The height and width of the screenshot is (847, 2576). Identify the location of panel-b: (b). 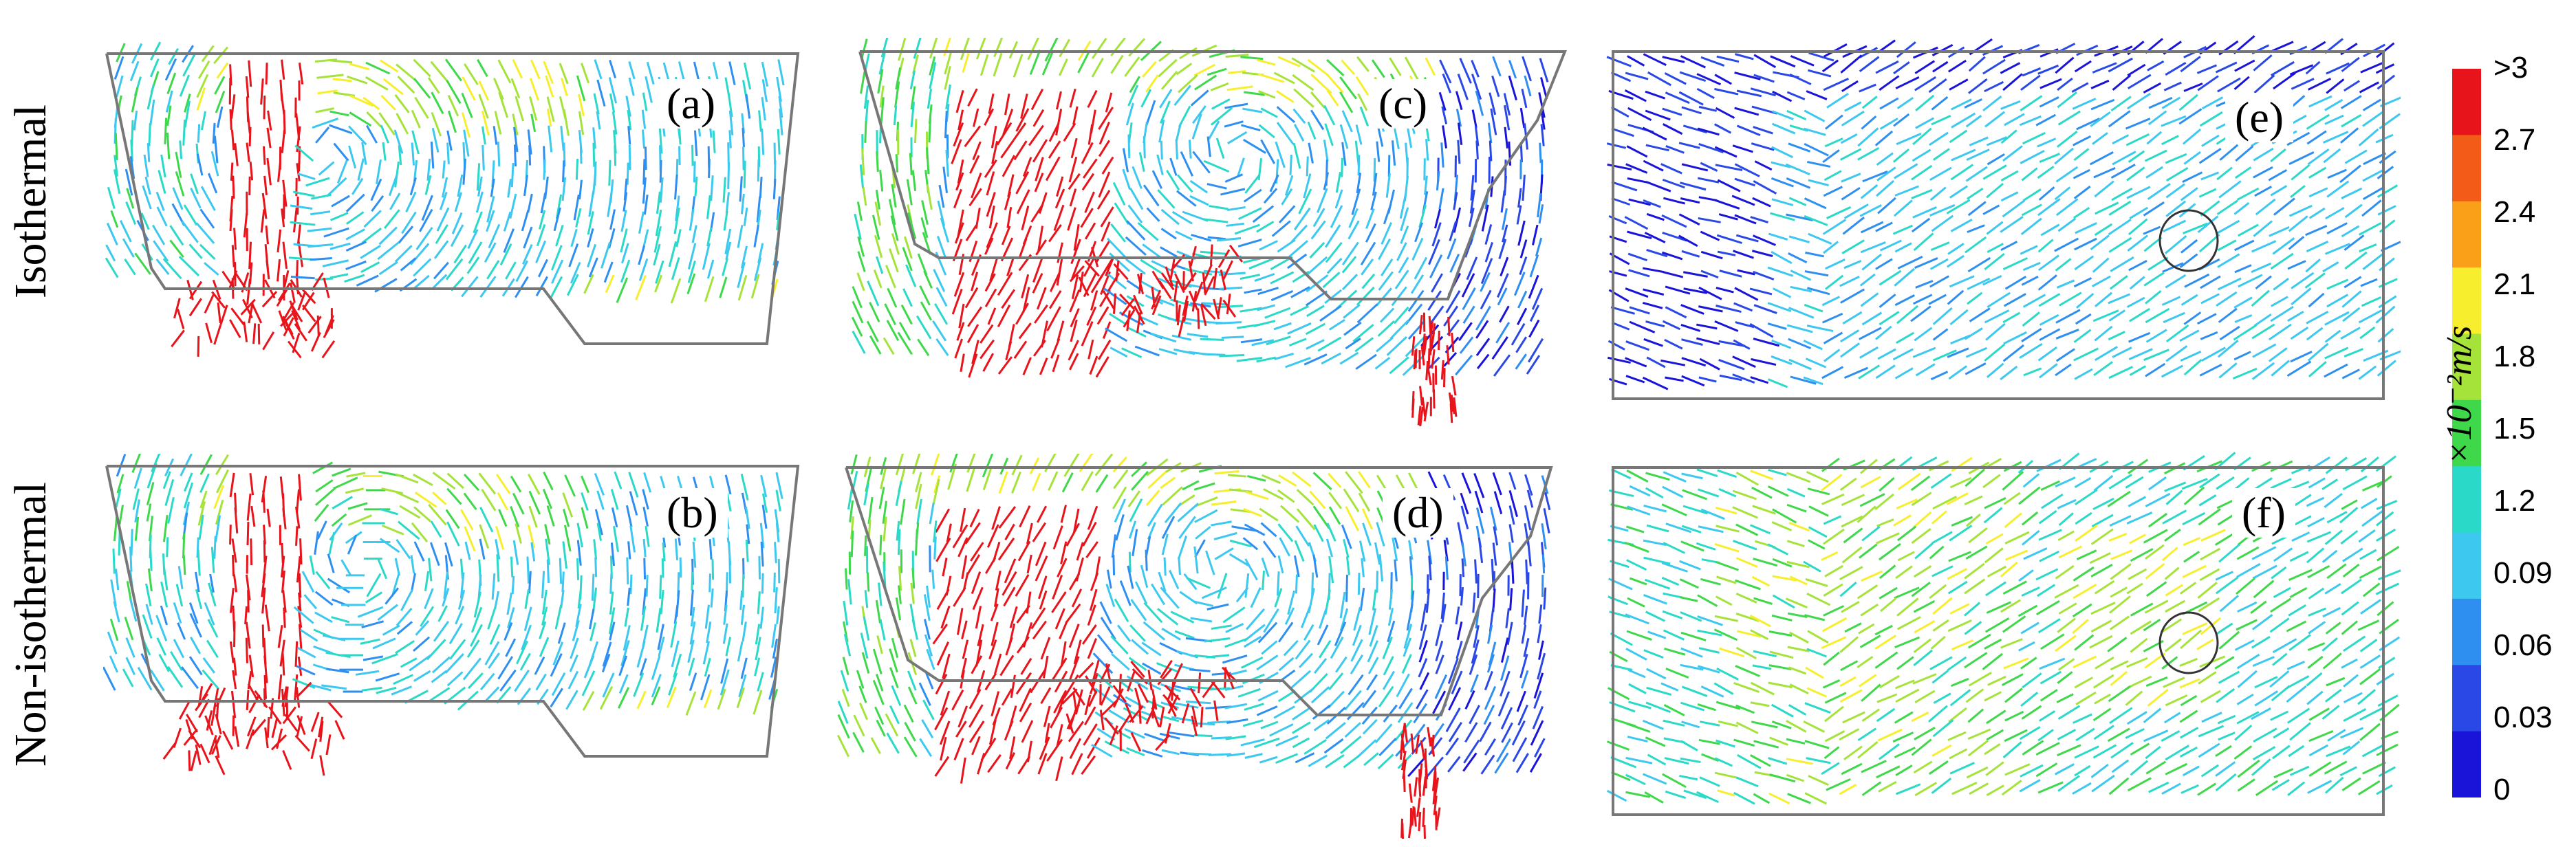
(454, 615).